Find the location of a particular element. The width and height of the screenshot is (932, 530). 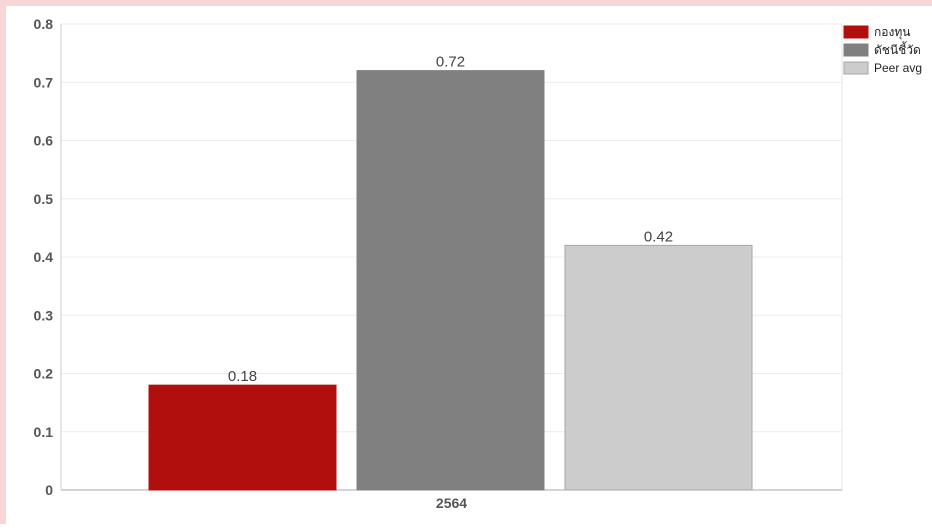

data-label-2: 0.42 is located at coordinates (658, 236).